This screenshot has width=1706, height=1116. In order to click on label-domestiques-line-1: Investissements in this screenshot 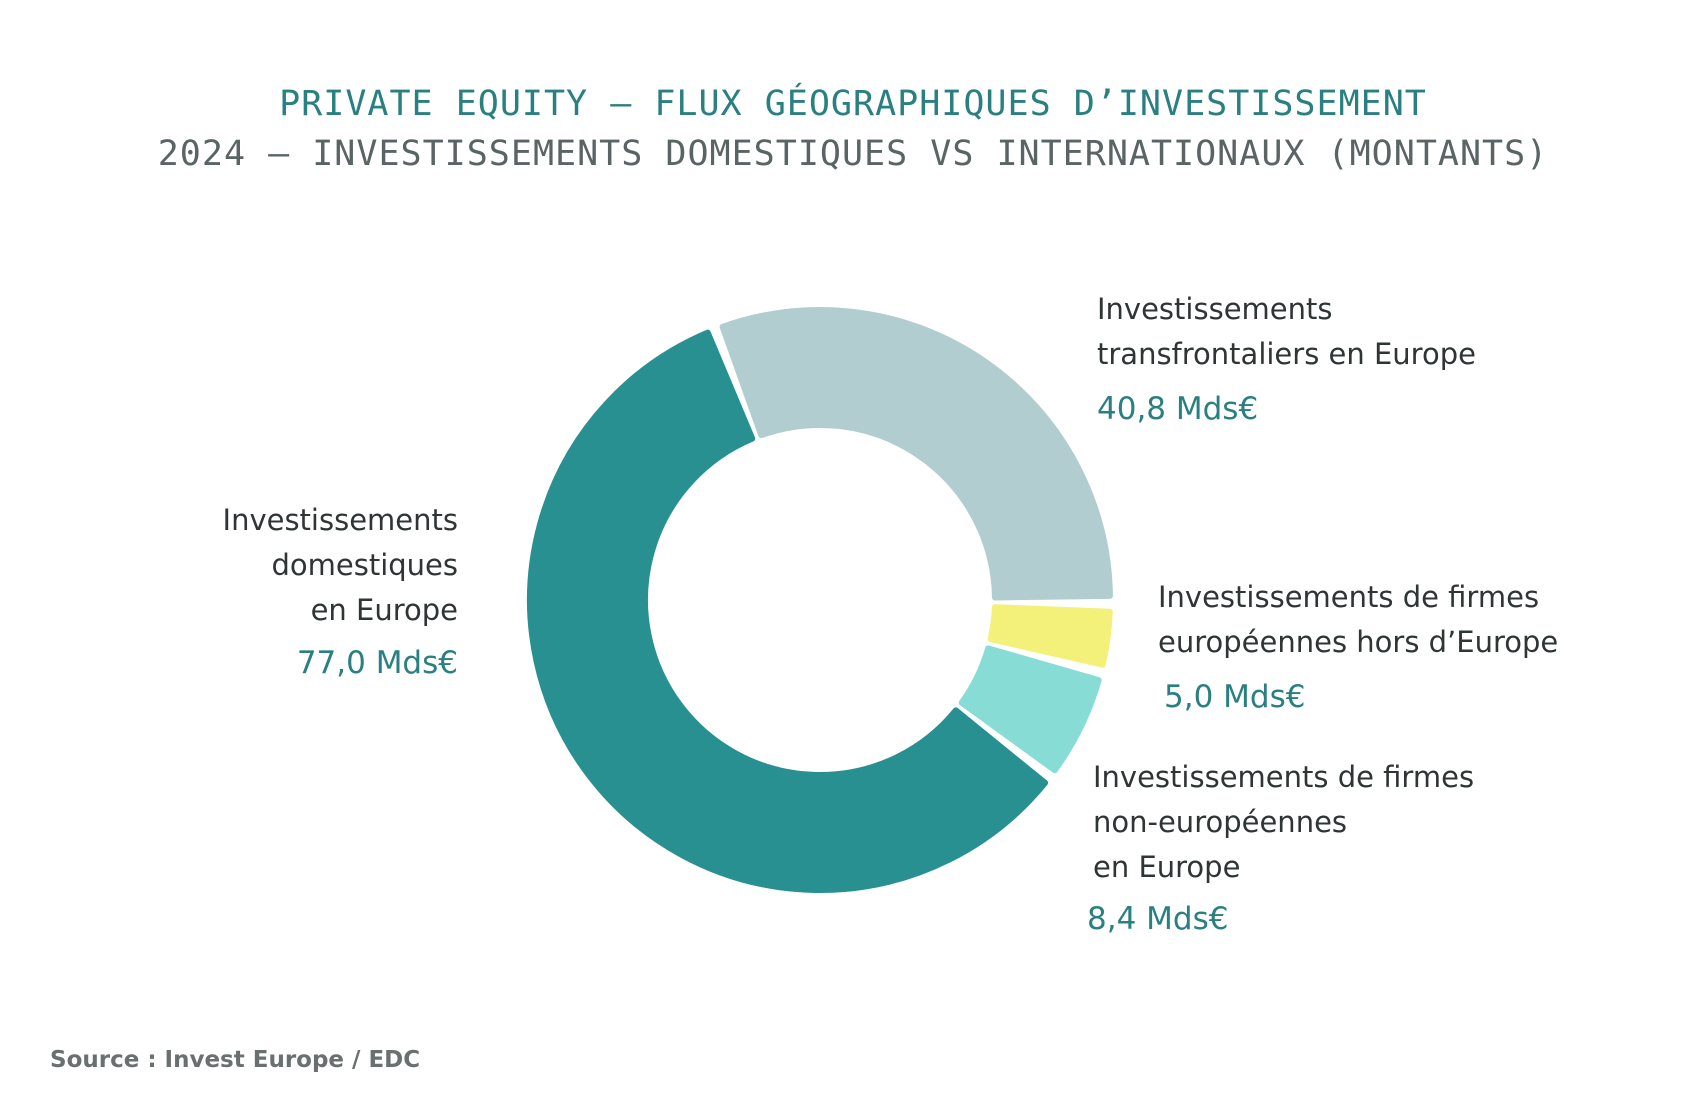, I will do `click(340, 520)`.